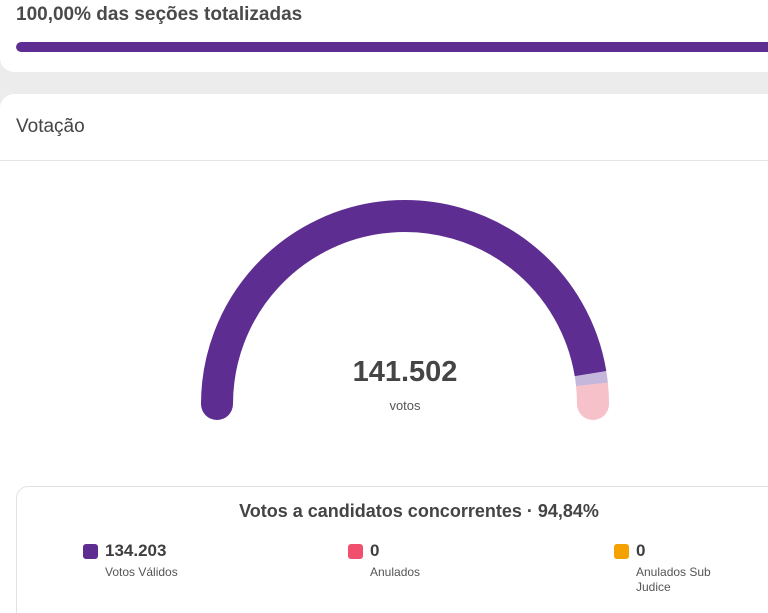 This screenshot has width=768, height=613. I want to click on gauge-cap-start, so click(217, 404).